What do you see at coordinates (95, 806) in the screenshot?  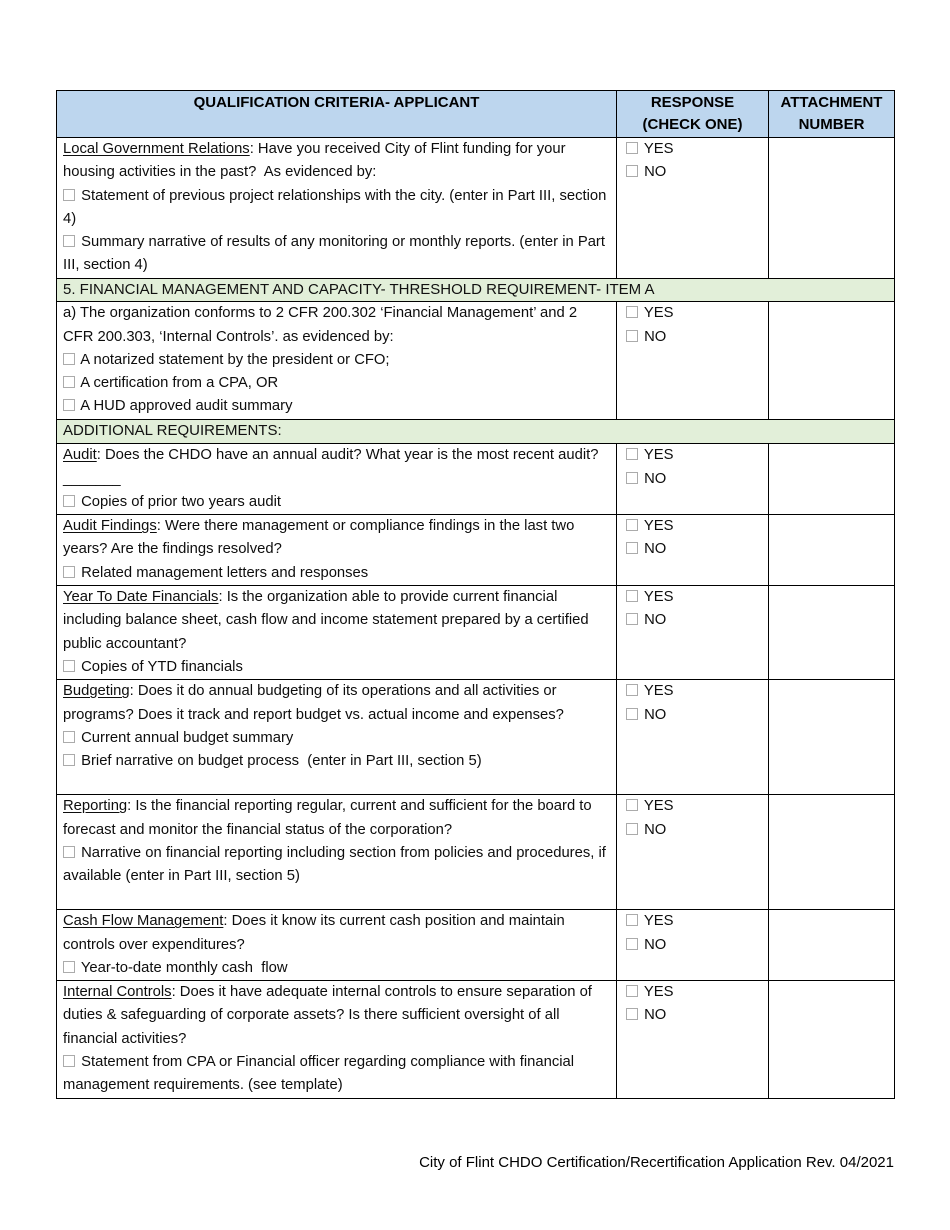 I see `criteria-title: Reporting` at bounding box center [95, 806].